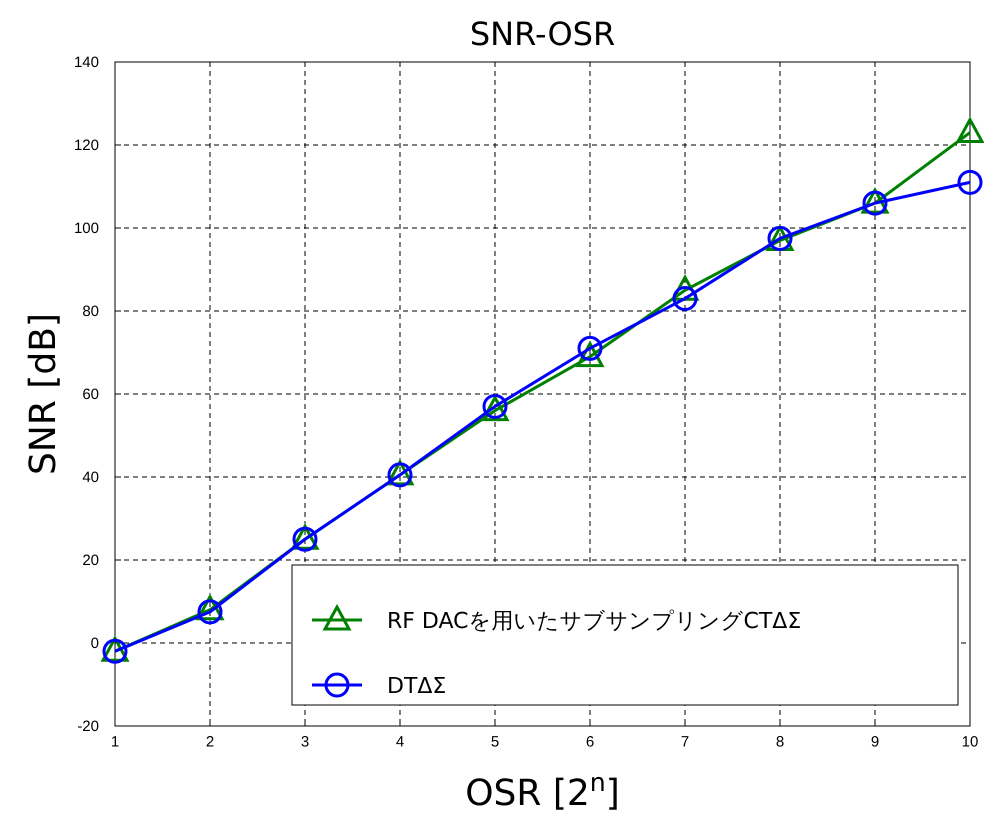 The image size is (984, 825). I want to click on y-tick-label: -20, so click(88, 726).